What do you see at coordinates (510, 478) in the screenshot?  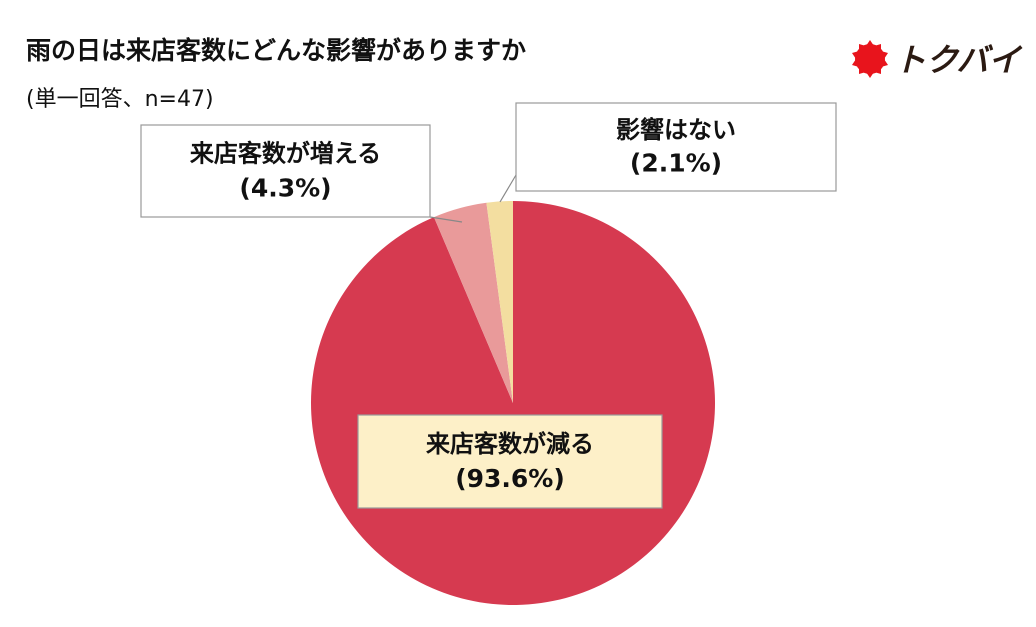 I see `value-label: (93.6%)` at bounding box center [510, 478].